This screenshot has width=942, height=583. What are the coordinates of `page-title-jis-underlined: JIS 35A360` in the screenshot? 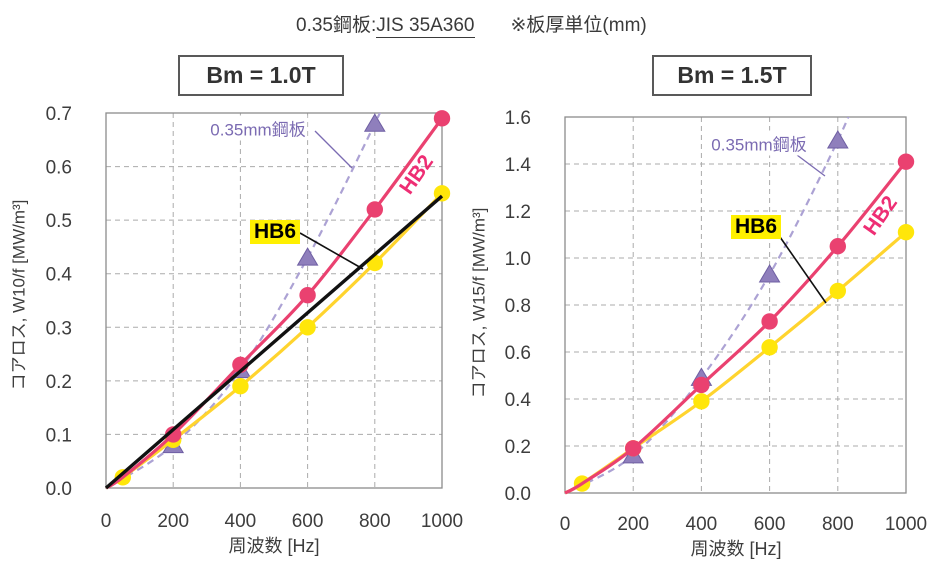 It's located at (425, 26).